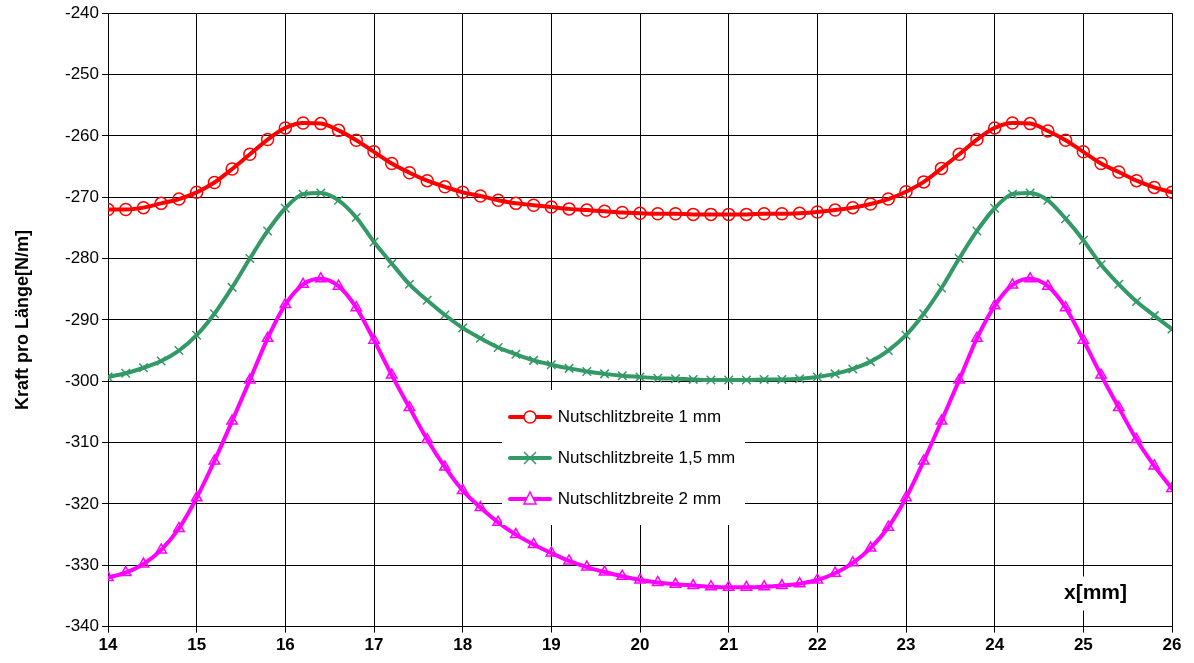 This screenshot has width=1194, height=663. Describe the element at coordinates (995, 645) in the screenshot. I see `x-tick-label: 24` at that location.